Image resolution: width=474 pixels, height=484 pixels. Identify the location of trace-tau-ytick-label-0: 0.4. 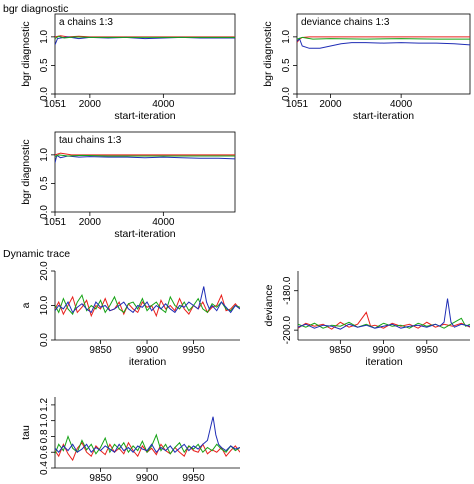
(44, 468).